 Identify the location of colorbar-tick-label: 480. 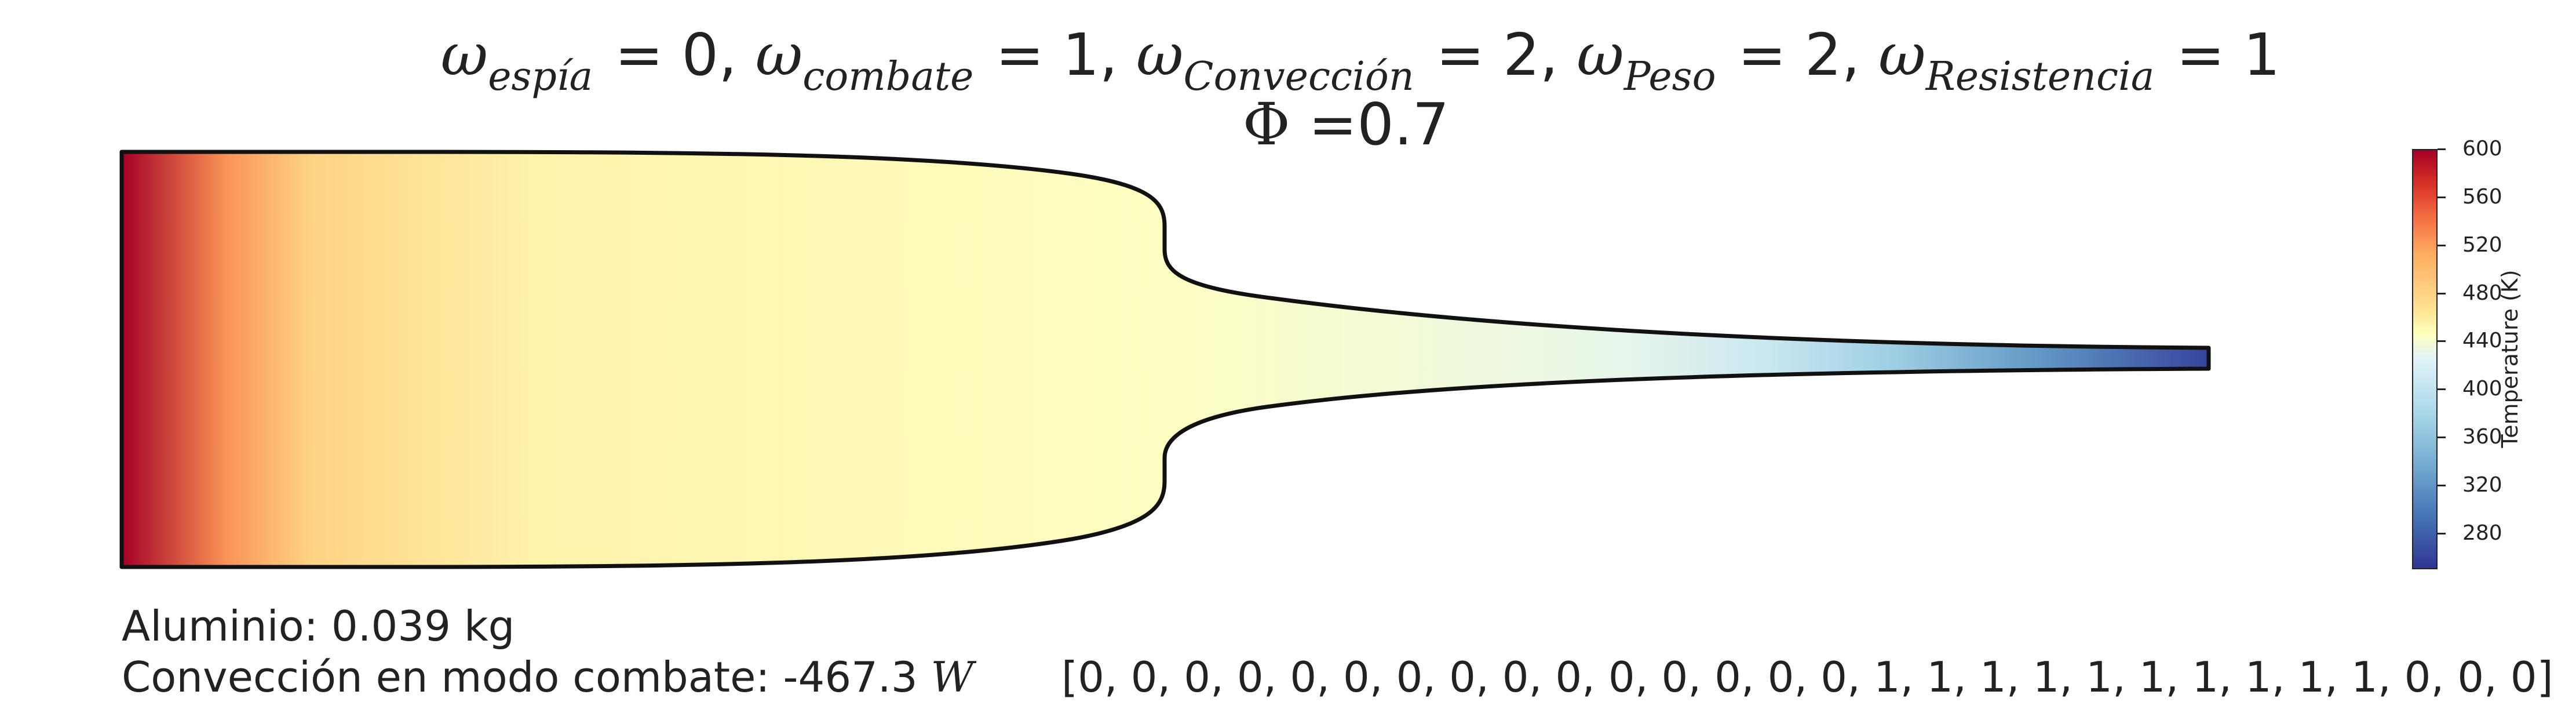
(2482, 293).